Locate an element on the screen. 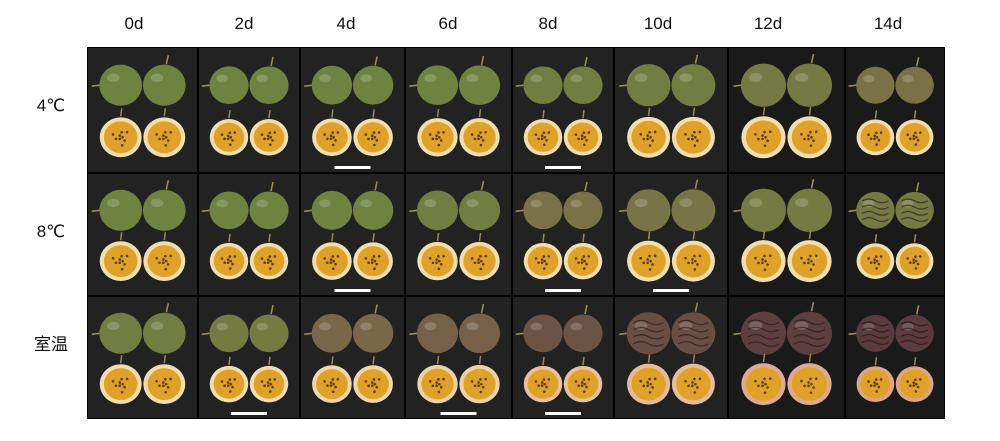  photo-cell-8℃-10d is located at coordinates (671, 234).